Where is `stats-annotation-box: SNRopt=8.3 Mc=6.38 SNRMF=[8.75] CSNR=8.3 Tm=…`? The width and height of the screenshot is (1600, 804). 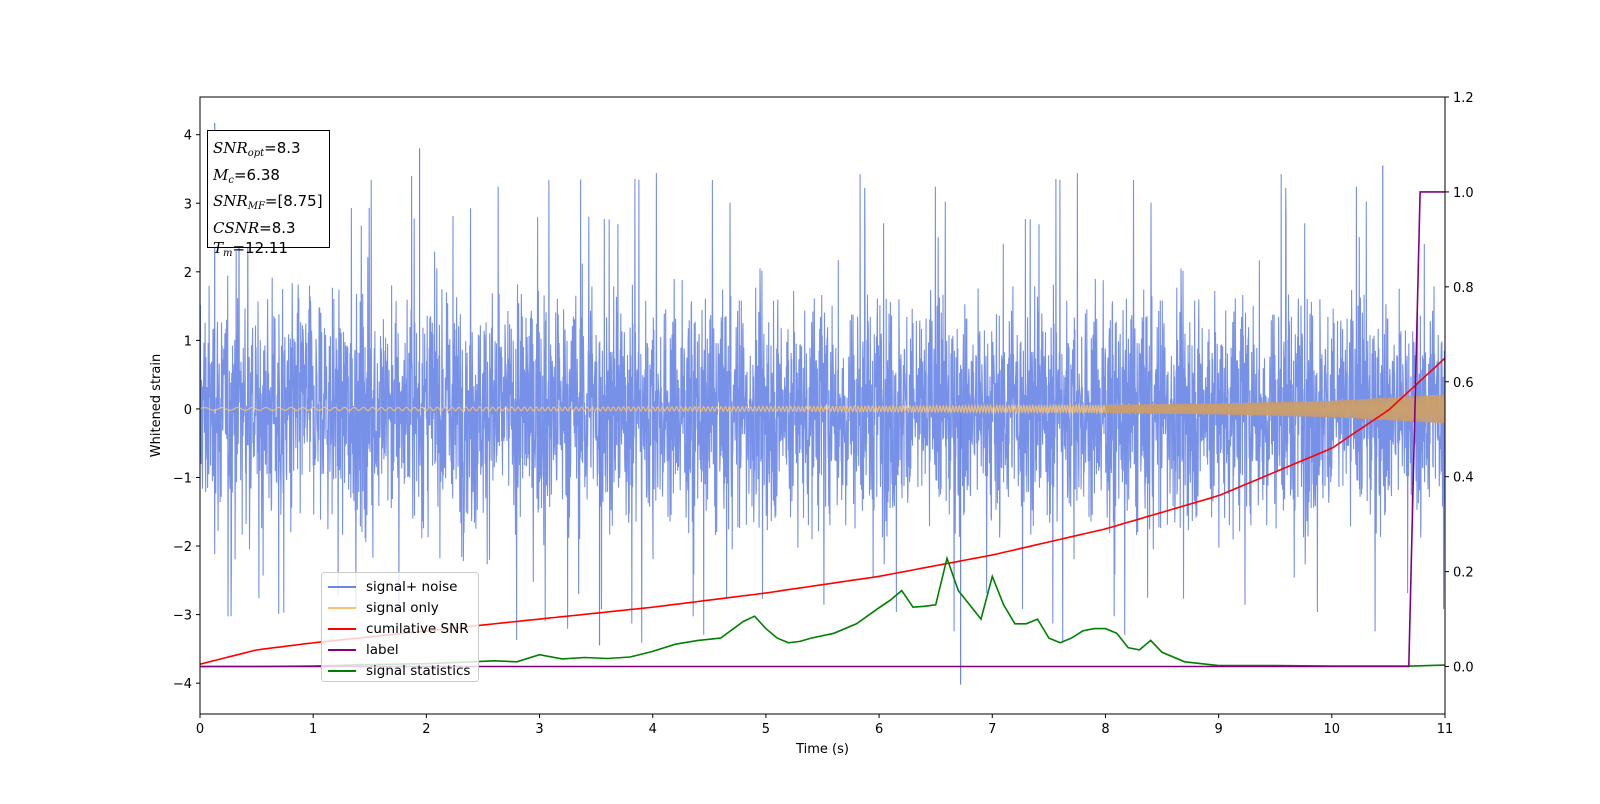 stats-annotation-box: SNRopt=8.3 Mc=6.38 SNRMF=[8.75] CSNR=8.3 Tm=… is located at coordinates (268, 194).